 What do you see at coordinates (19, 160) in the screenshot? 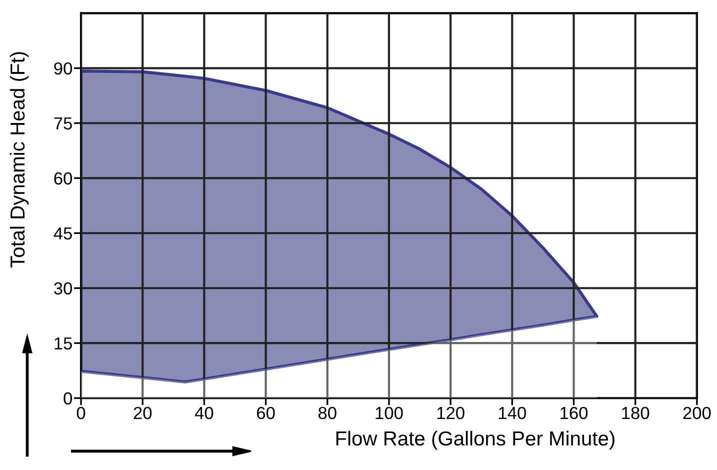
I see `y-axis-title: Total Dynamic Head (Ft)` at bounding box center [19, 160].